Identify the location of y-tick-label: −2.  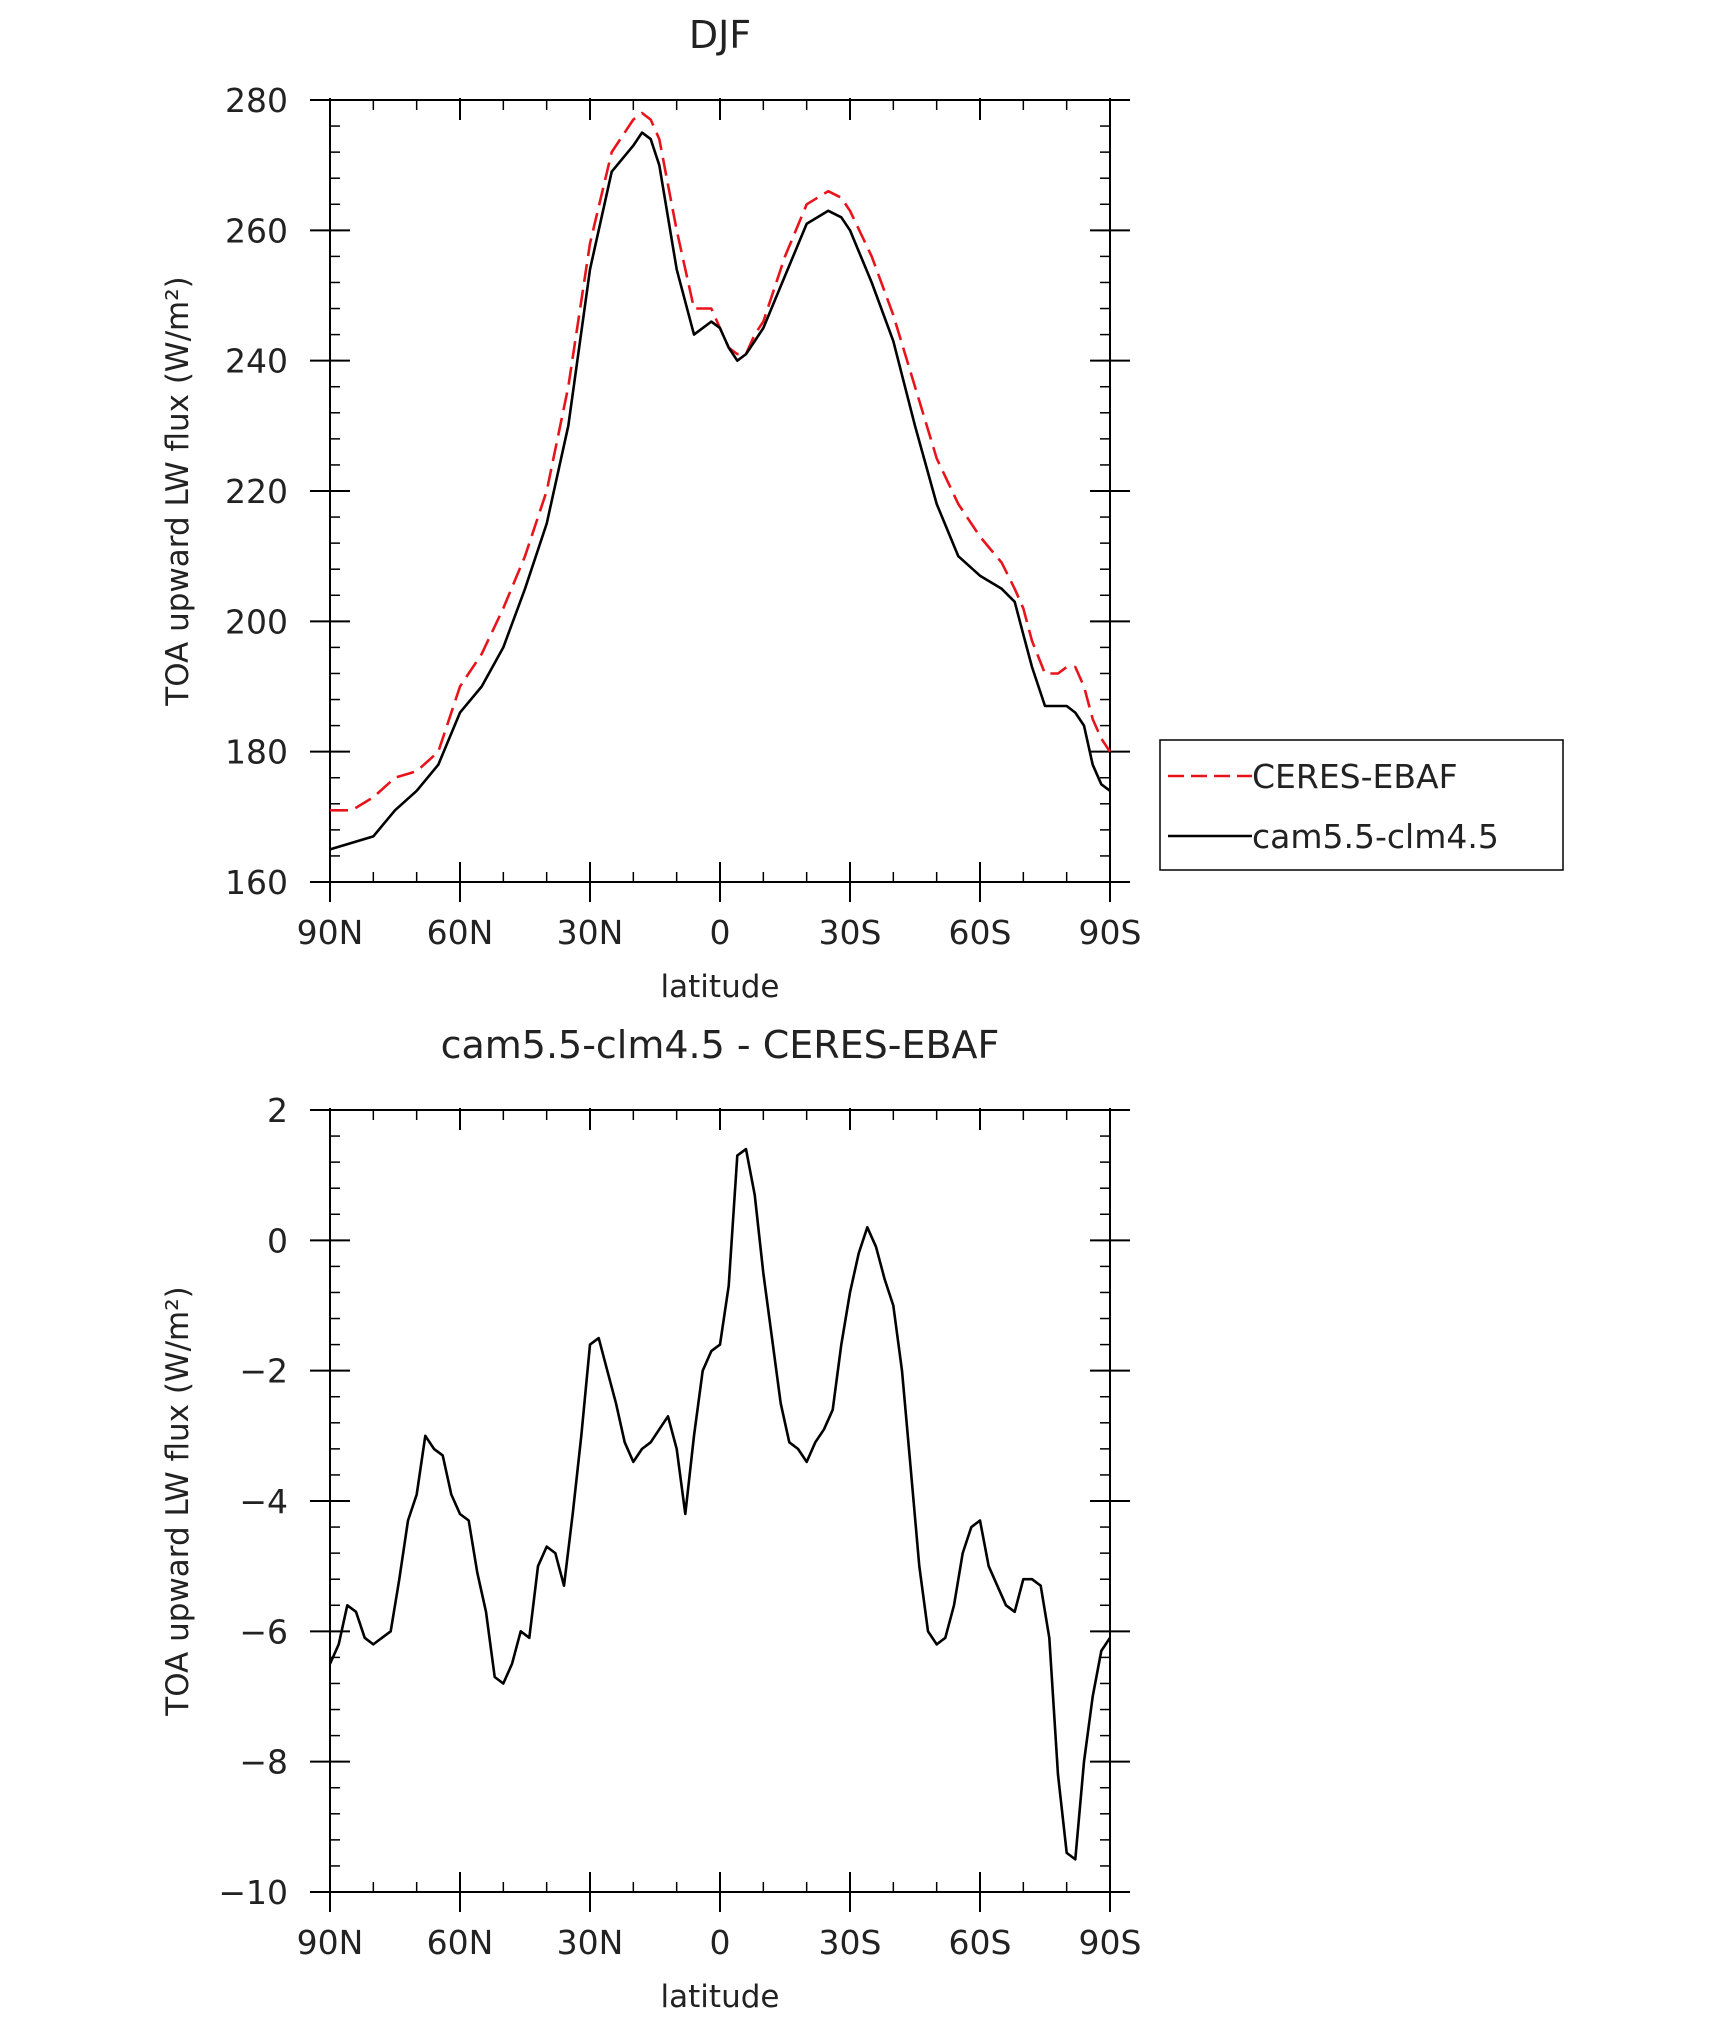
(263, 1371).